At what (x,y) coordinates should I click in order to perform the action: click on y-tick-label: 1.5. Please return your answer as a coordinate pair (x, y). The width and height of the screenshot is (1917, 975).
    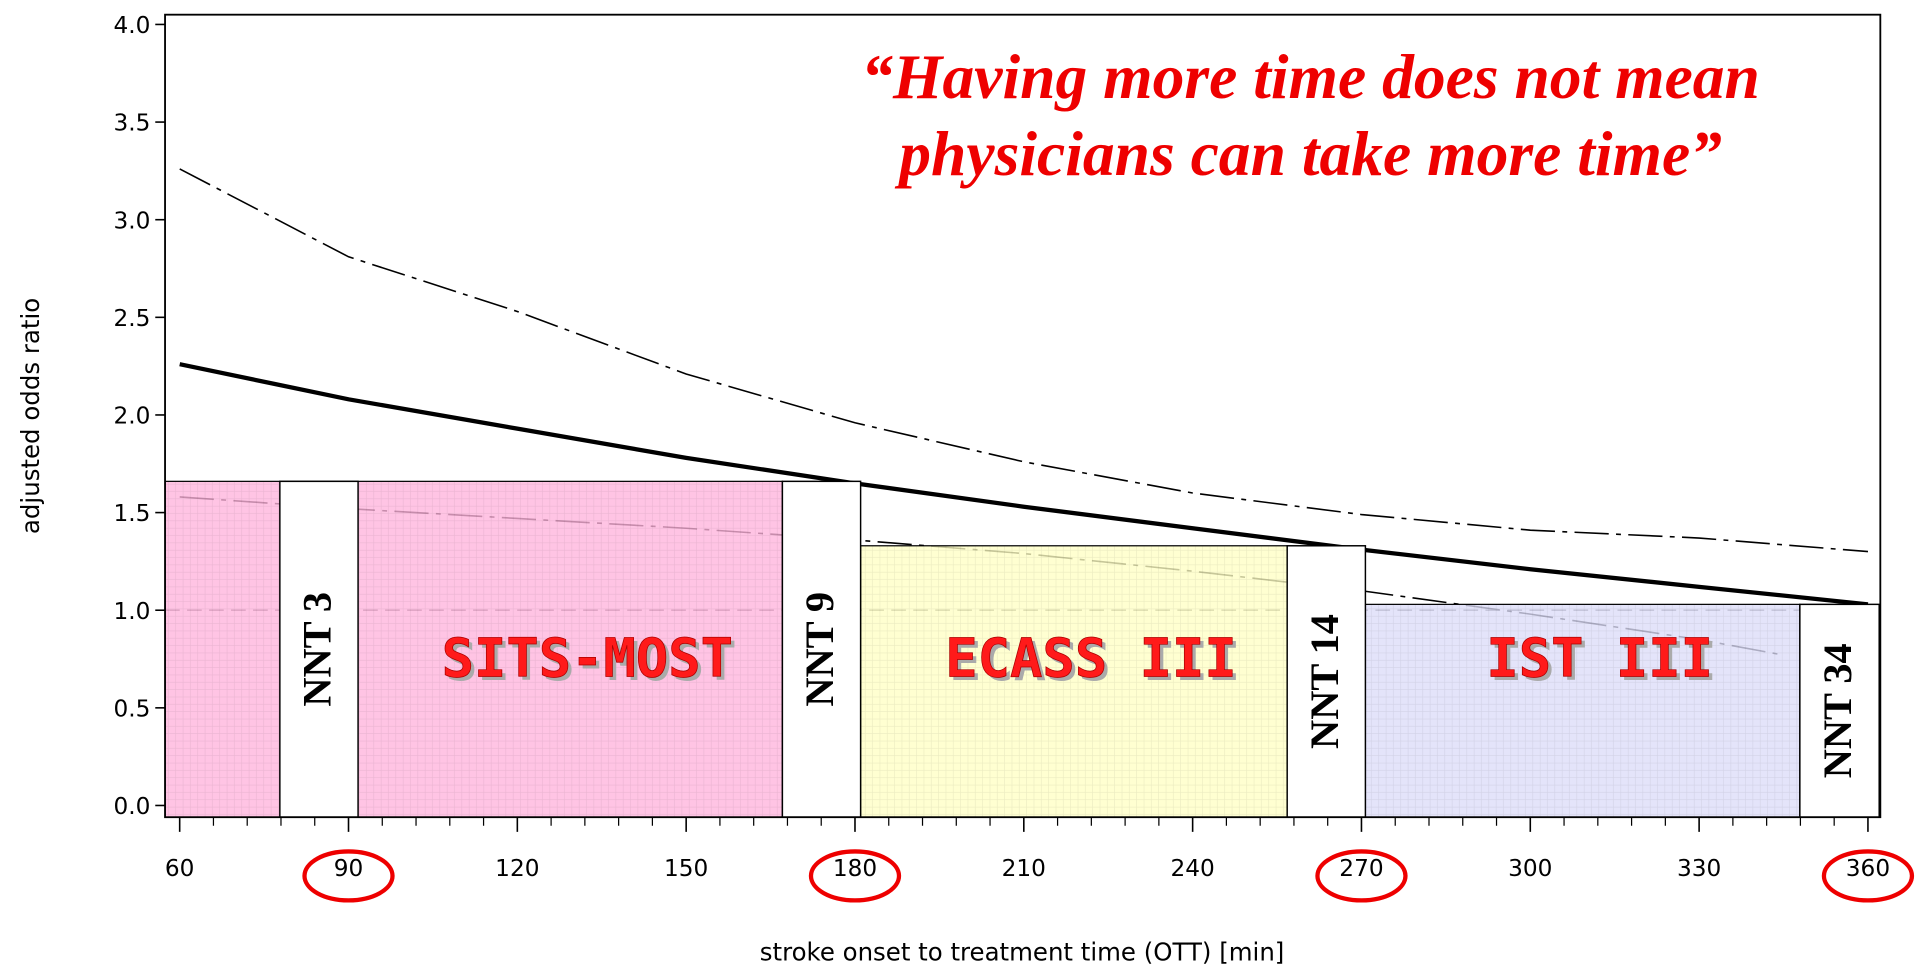
    Looking at the image, I should click on (131, 513).